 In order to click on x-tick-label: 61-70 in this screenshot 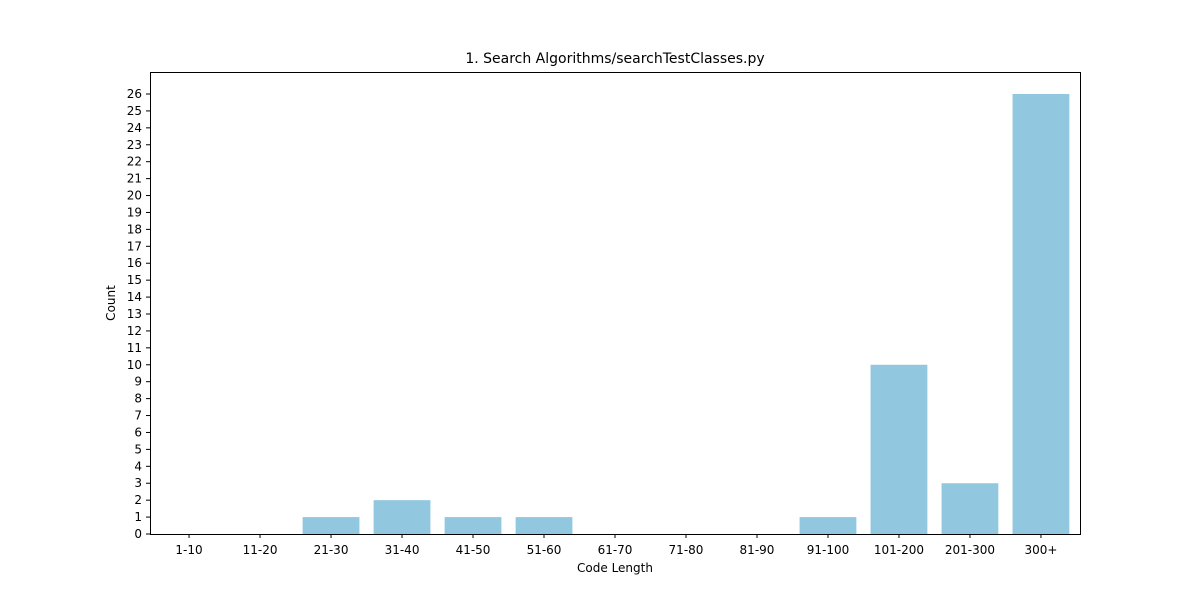, I will do `click(615, 550)`.